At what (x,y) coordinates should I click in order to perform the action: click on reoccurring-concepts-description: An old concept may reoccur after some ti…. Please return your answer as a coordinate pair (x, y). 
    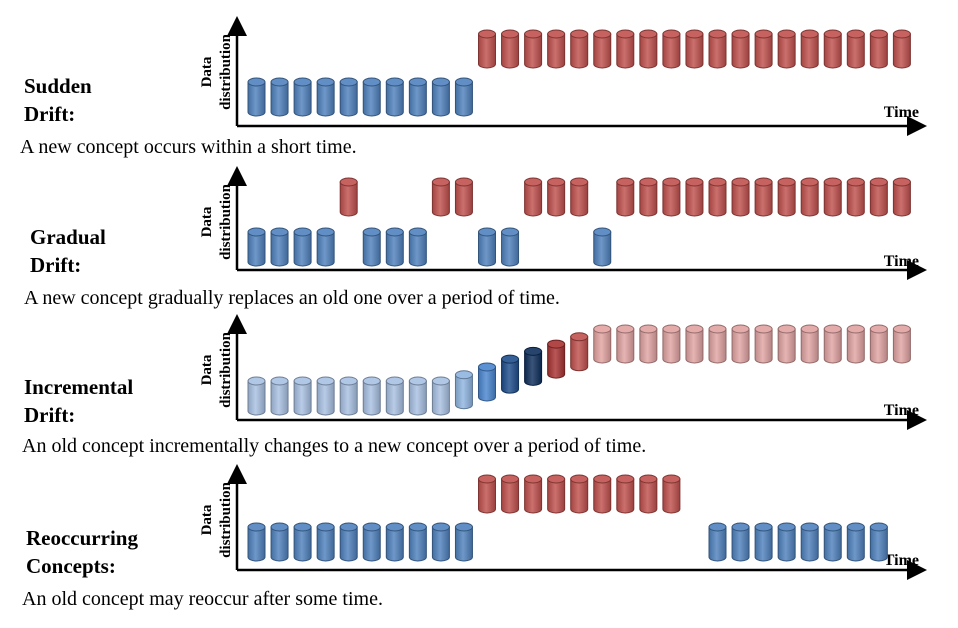
    Looking at the image, I should click on (202, 599).